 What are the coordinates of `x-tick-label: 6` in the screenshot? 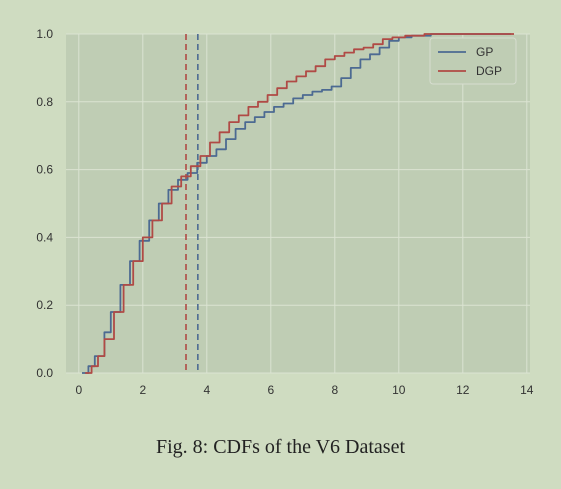 It's located at (270, 390).